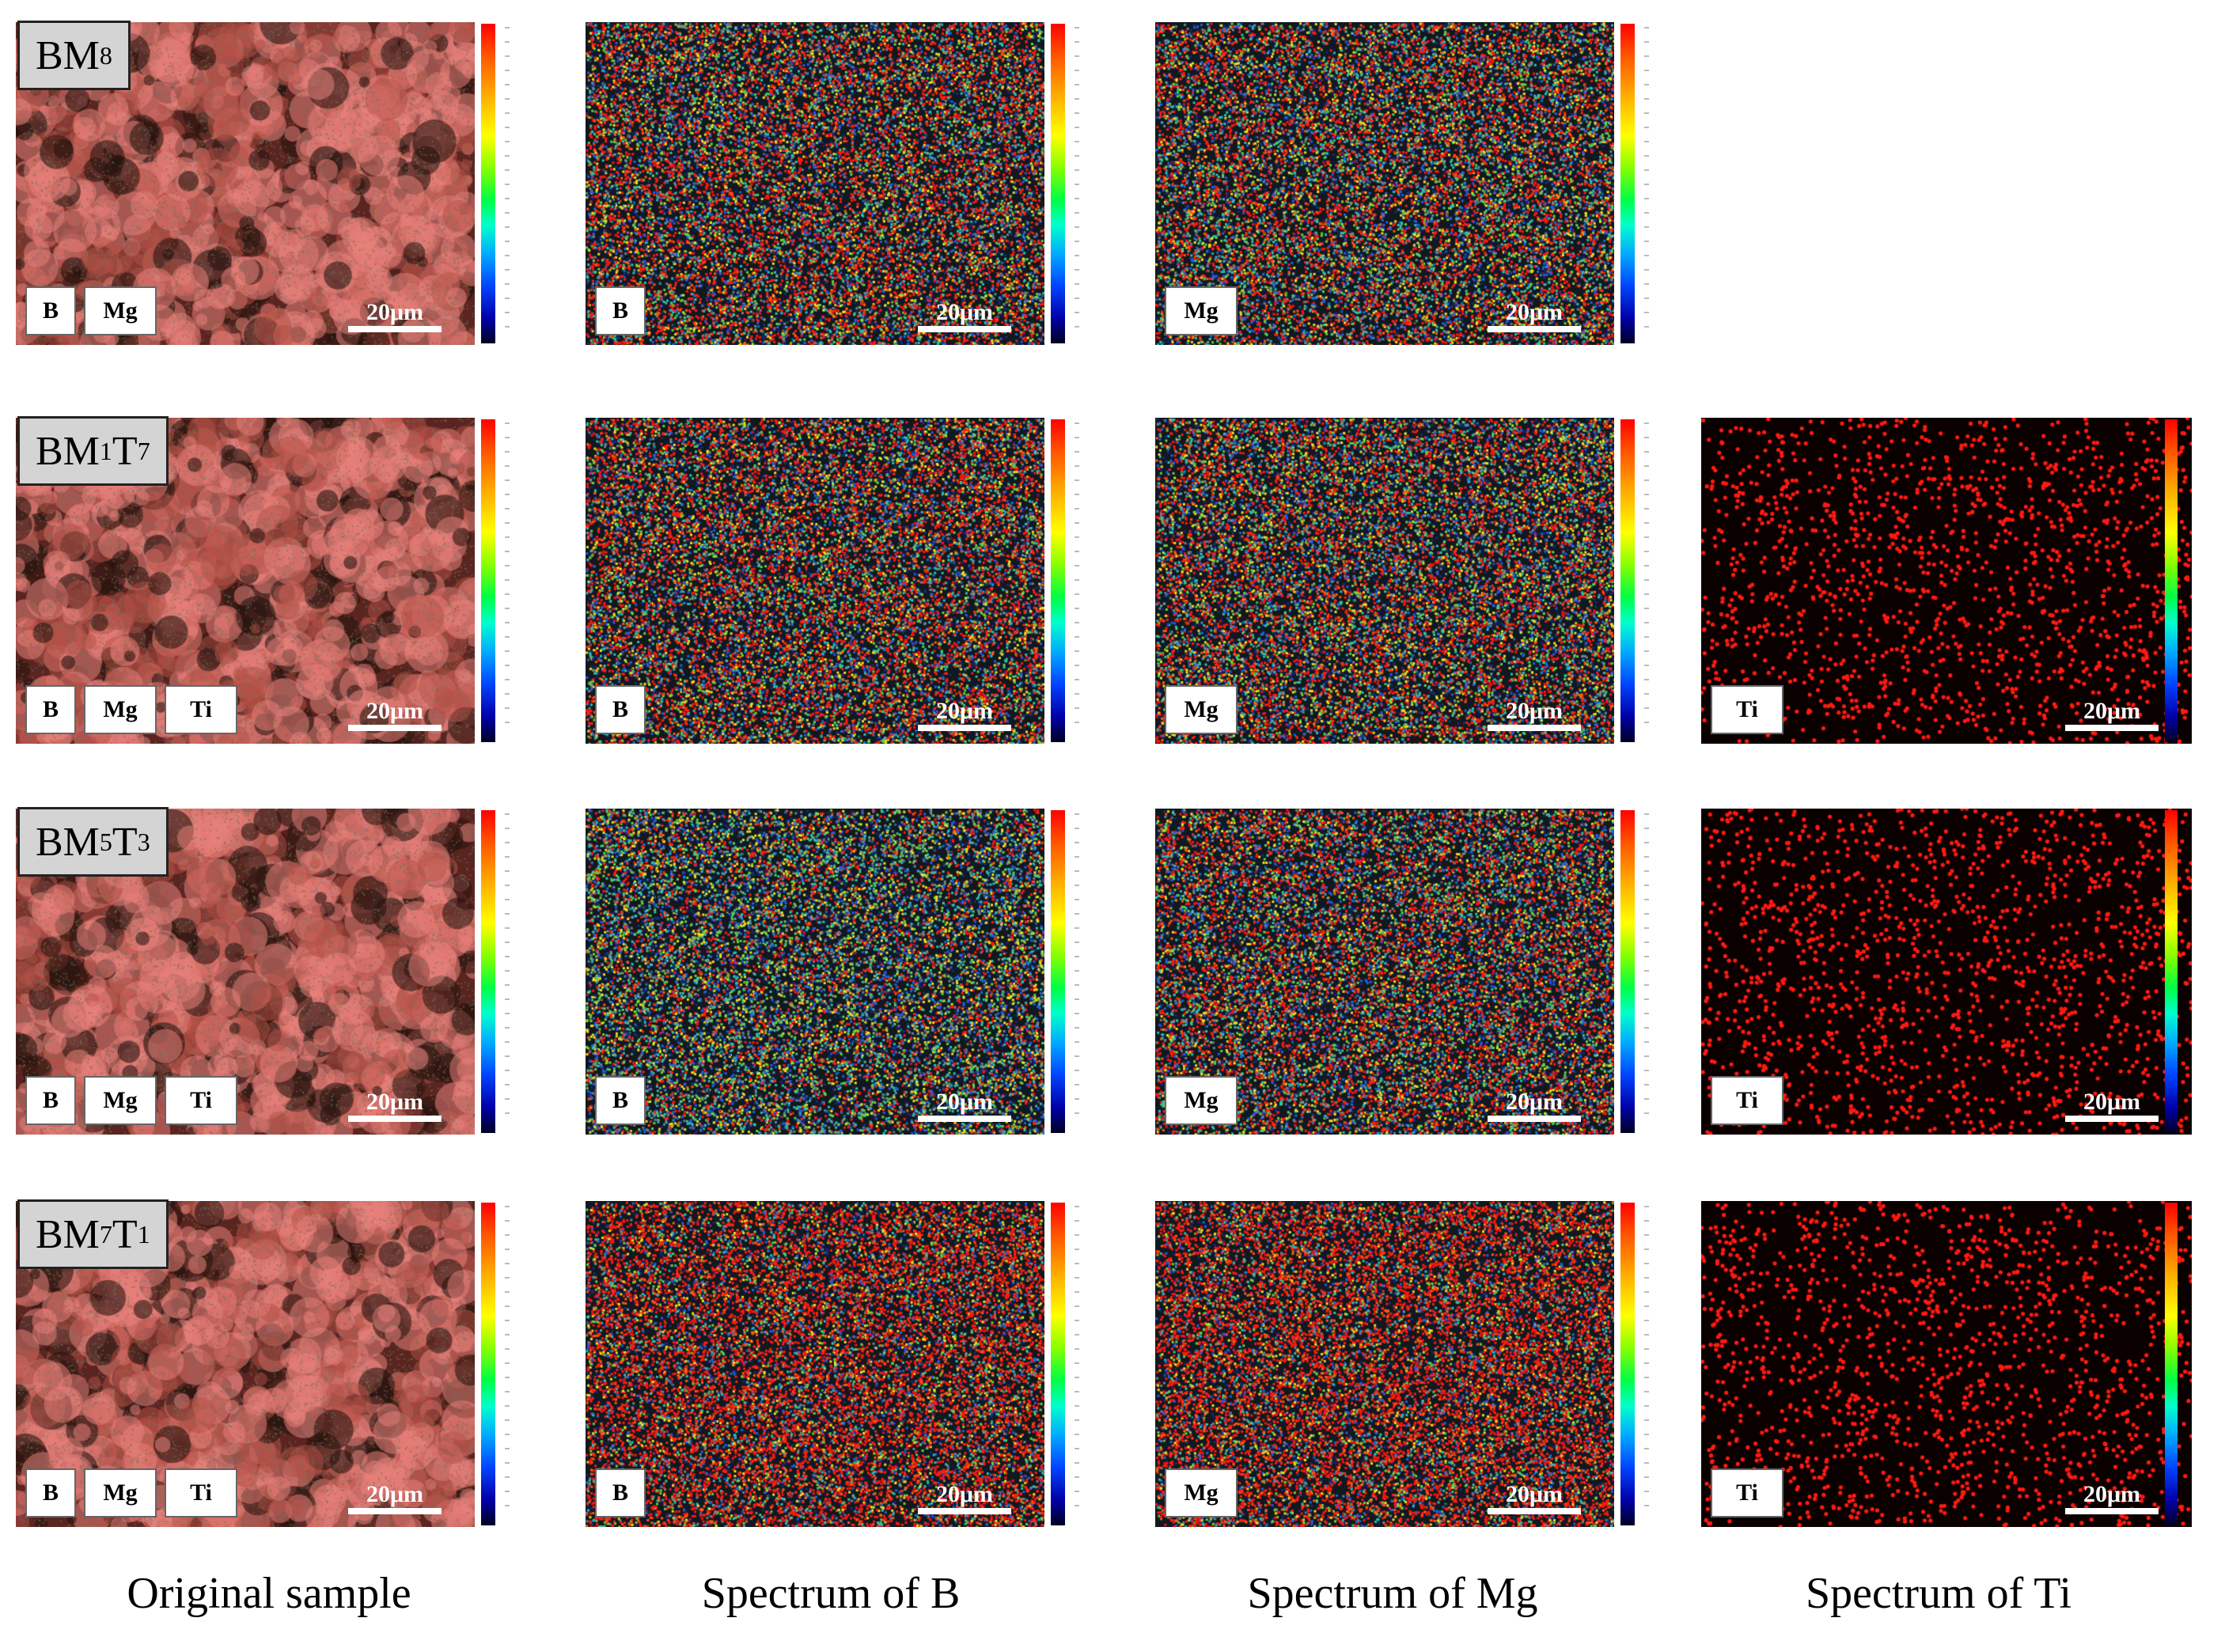 The width and height of the screenshot is (2225, 1652). What do you see at coordinates (1946, 1364) in the screenshot?
I see `map-panel-ti-row4: Ti 20μm` at bounding box center [1946, 1364].